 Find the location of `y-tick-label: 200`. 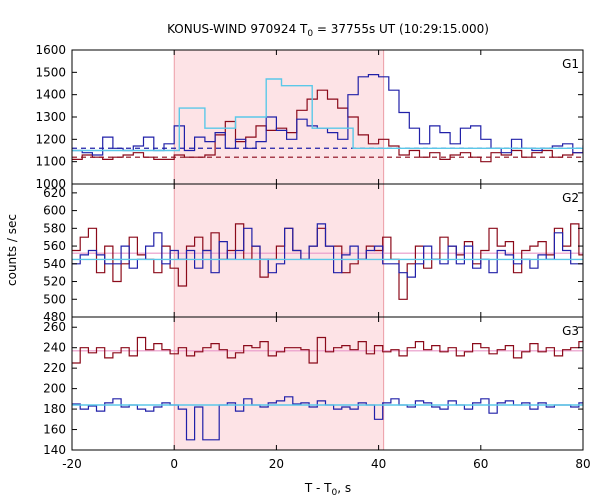

y-tick-label: 200 is located at coordinates (54, 389).